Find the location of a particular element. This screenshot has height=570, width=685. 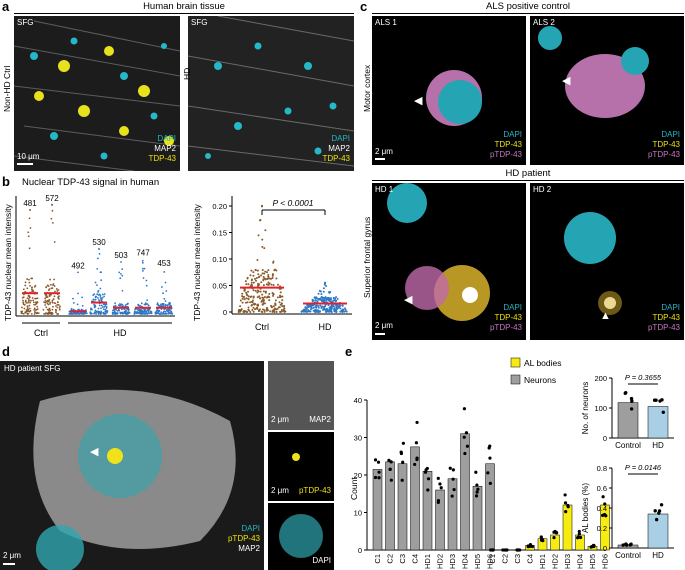

x-category-label: C2 is located at coordinates (505, 559).